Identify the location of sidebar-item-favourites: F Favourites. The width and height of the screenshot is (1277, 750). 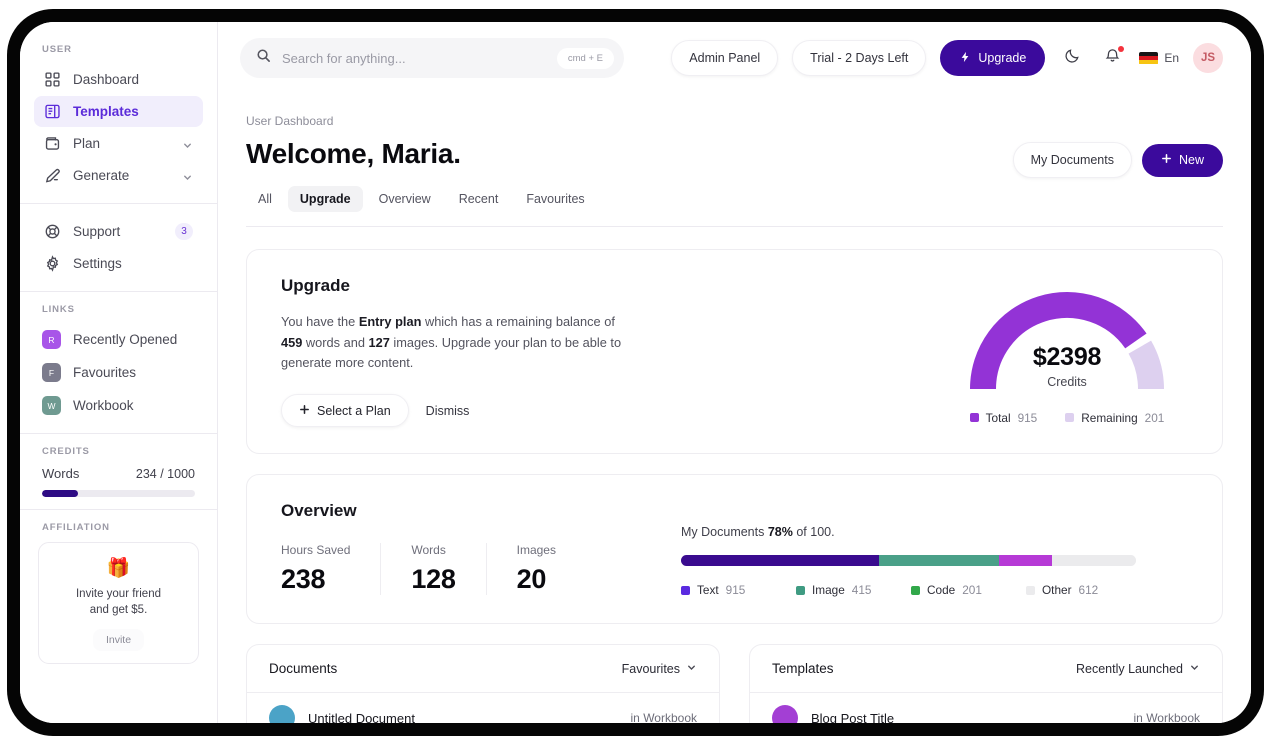
(118, 372).